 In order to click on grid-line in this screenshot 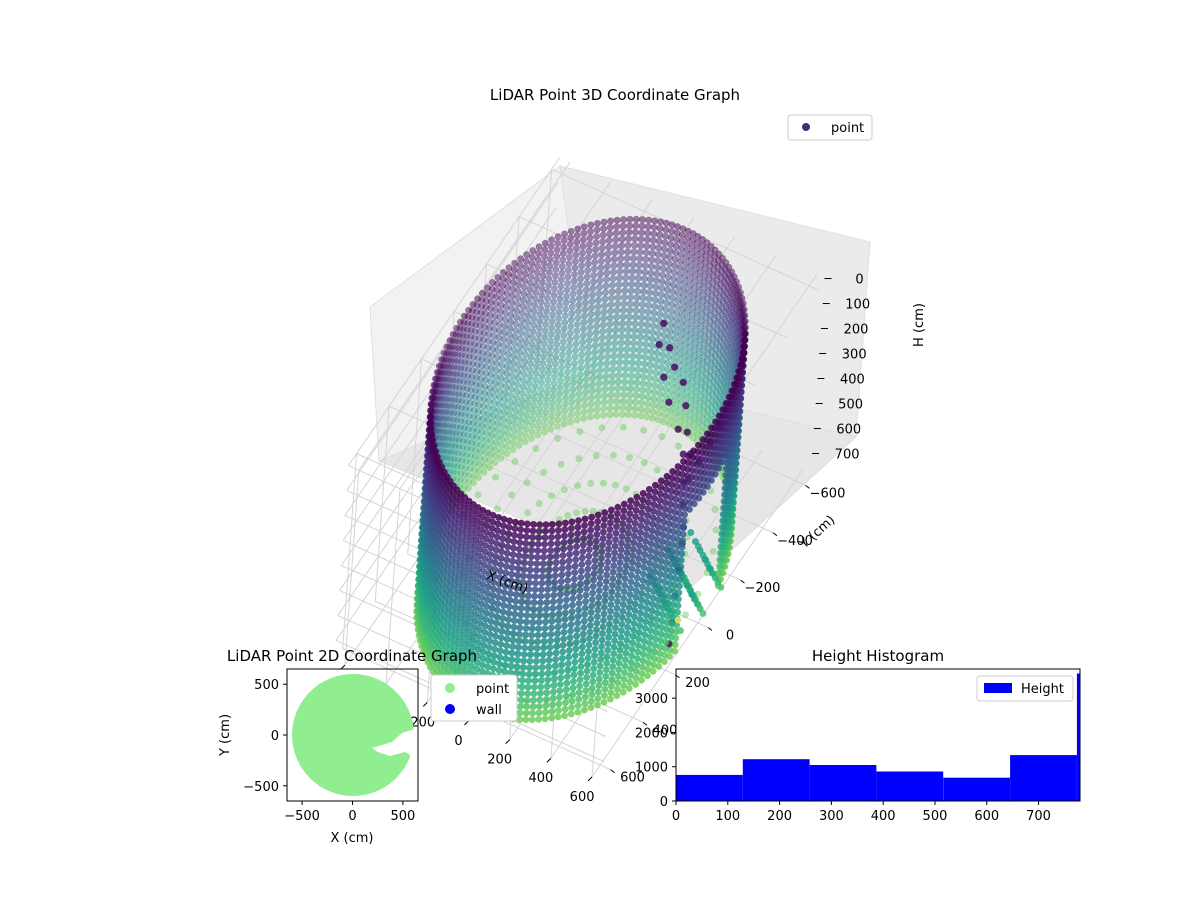, I will do `click(697, 623)`.